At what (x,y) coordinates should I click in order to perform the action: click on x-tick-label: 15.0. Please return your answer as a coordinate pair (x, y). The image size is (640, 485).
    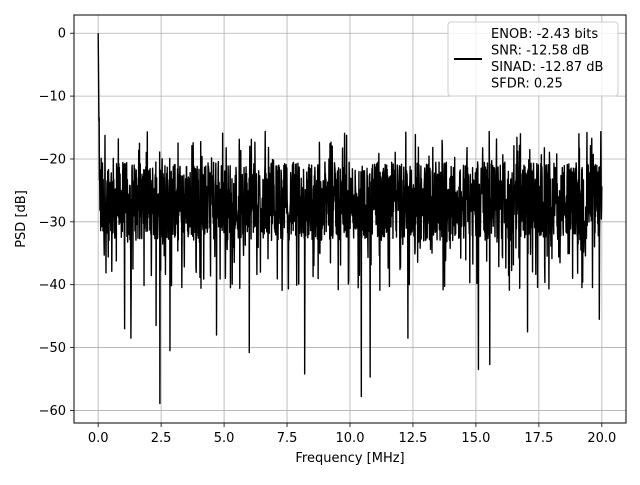
    Looking at the image, I should click on (475, 438).